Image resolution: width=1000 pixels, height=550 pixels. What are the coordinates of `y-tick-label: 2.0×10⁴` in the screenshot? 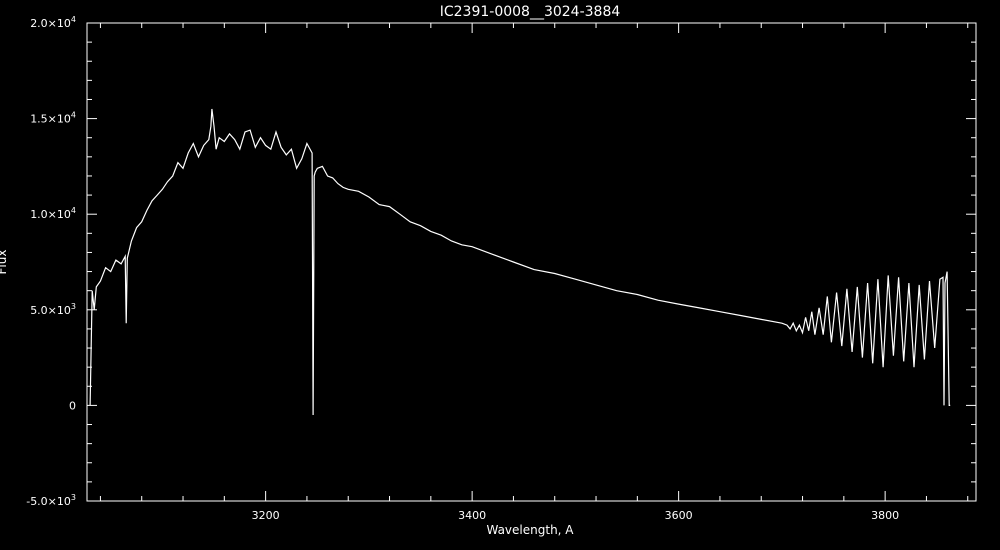 It's located at (53, 22).